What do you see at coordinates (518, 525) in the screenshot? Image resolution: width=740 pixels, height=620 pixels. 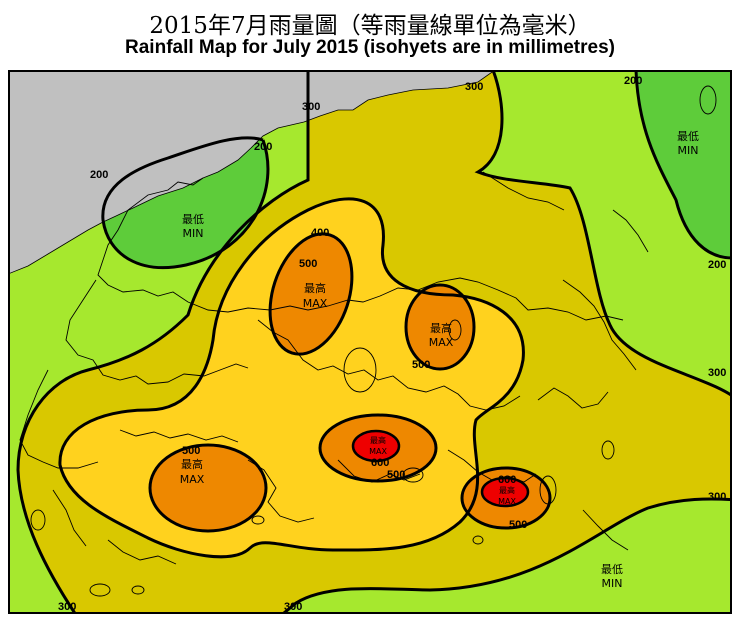 I see `isohyet-label-500-southeast: 500` at bounding box center [518, 525].